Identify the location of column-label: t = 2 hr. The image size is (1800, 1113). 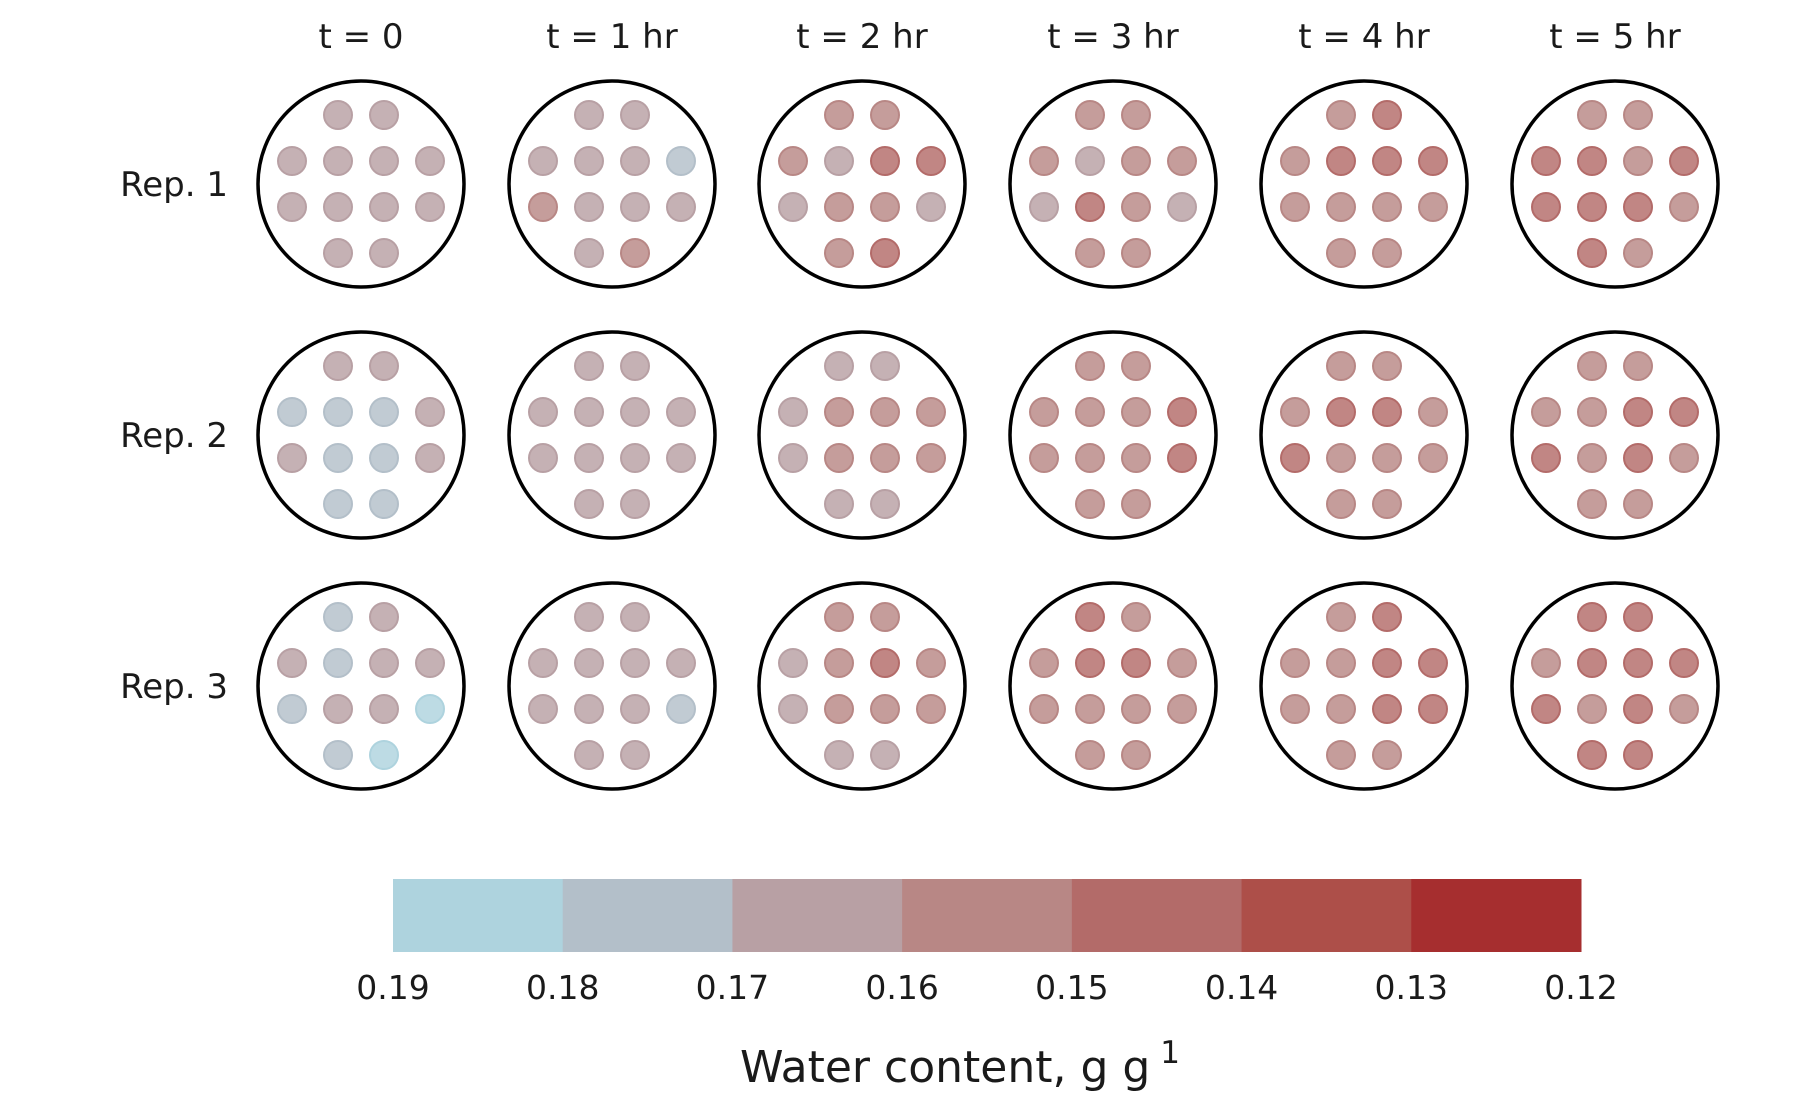
(861, 37).